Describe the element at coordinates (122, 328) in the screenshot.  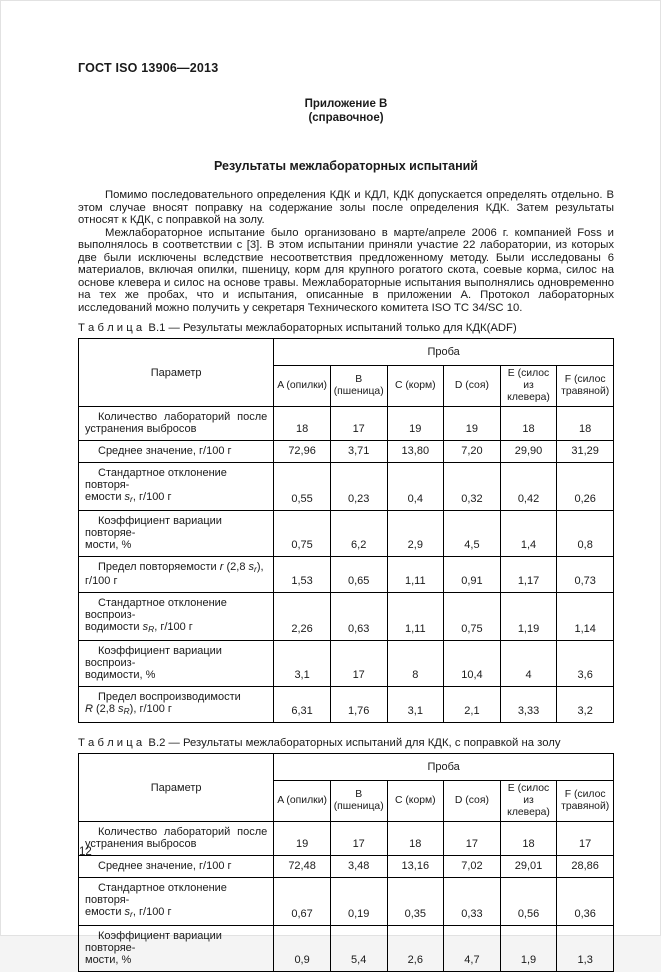
I see `table-caption-label: Т а б л и ц а В.1` at that location.